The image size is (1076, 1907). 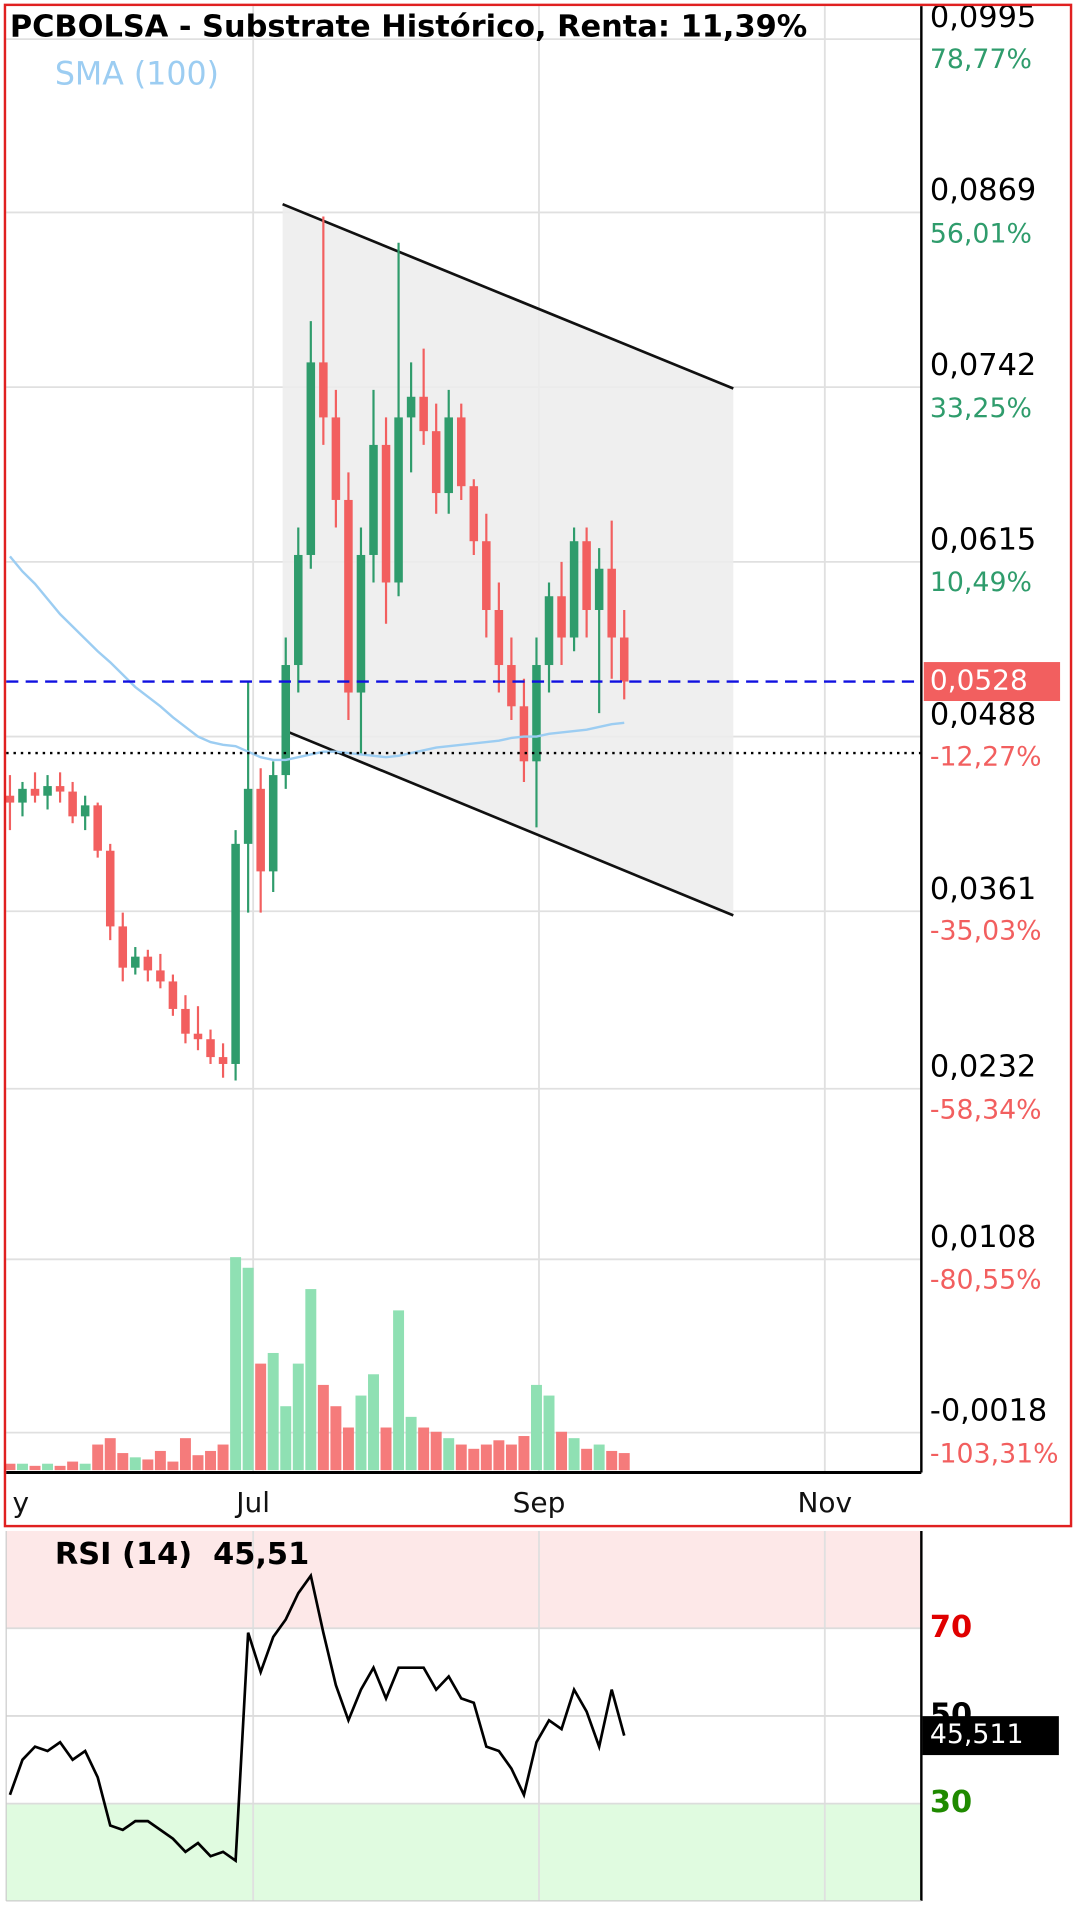 What do you see at coordinates (20, 1502) in the screenshot?
I see `x-tick-label: y` at bounding box center [20, 1502].